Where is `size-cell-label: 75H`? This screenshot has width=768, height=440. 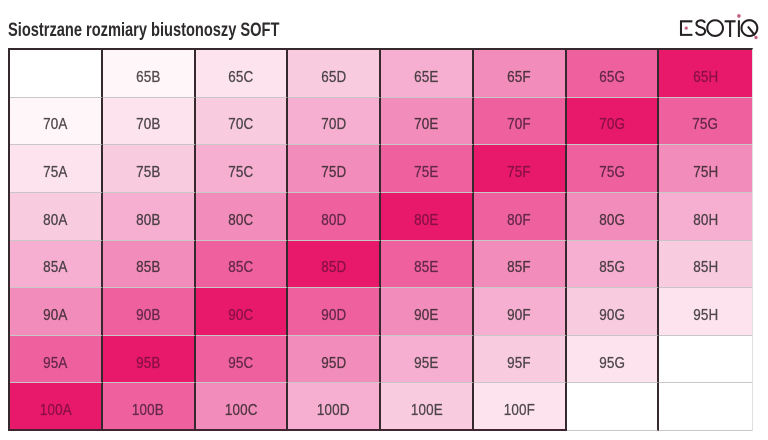 size-cell-label: 75H is located at coordinates (706, 173).